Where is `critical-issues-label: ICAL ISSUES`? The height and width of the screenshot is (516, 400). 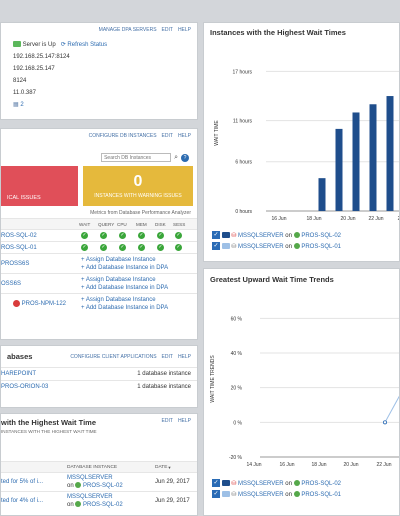 critical-issues-label: ICAL ISSUES is located at coordinates (24, 198).